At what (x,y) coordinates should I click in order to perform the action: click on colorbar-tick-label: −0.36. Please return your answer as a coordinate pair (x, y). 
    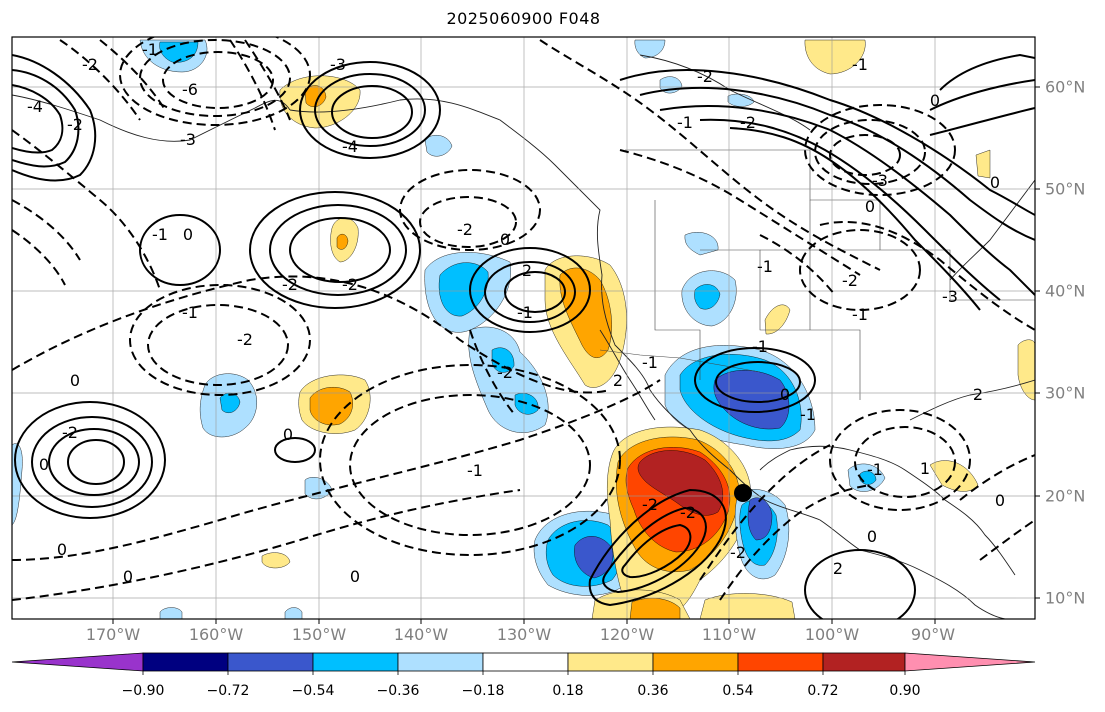
    Looking at the image, I should click on (398, 691).